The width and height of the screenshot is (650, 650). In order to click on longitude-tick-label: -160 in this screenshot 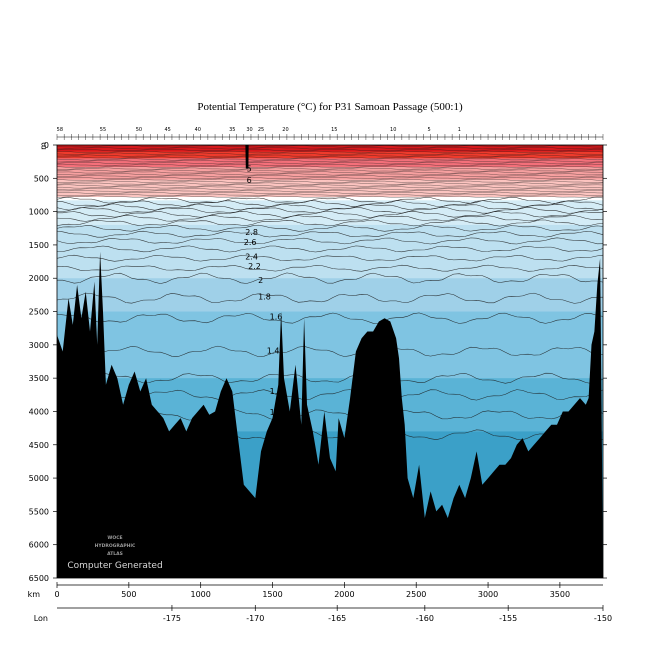, I will do `click(425, 618)`.